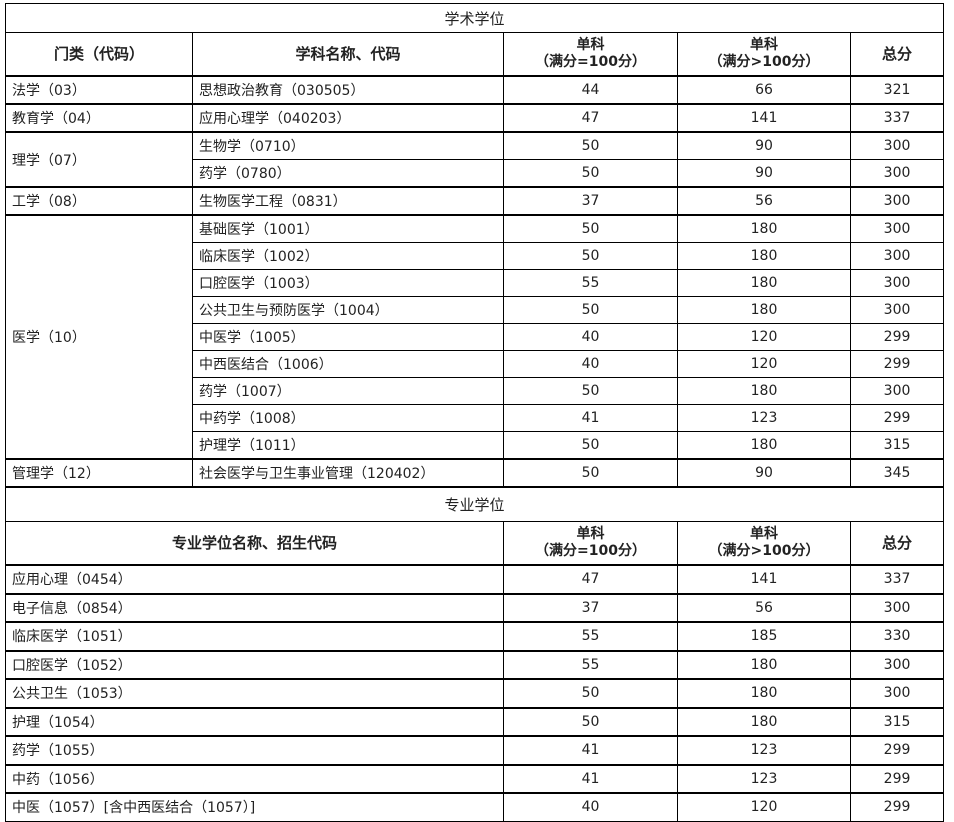 This screenshot has width=954, height=822. I want to click on table-row: 电子信息（0854） 37 56 300, so click(475, 607).